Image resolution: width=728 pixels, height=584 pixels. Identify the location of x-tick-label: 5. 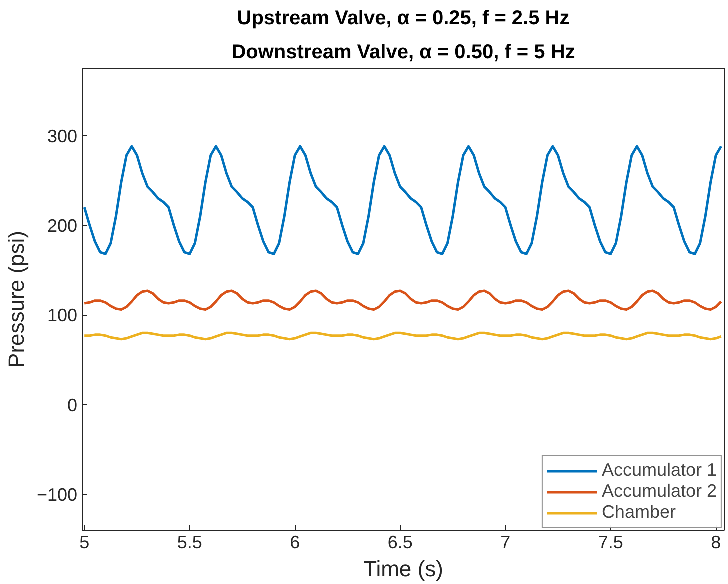
(85, 542).